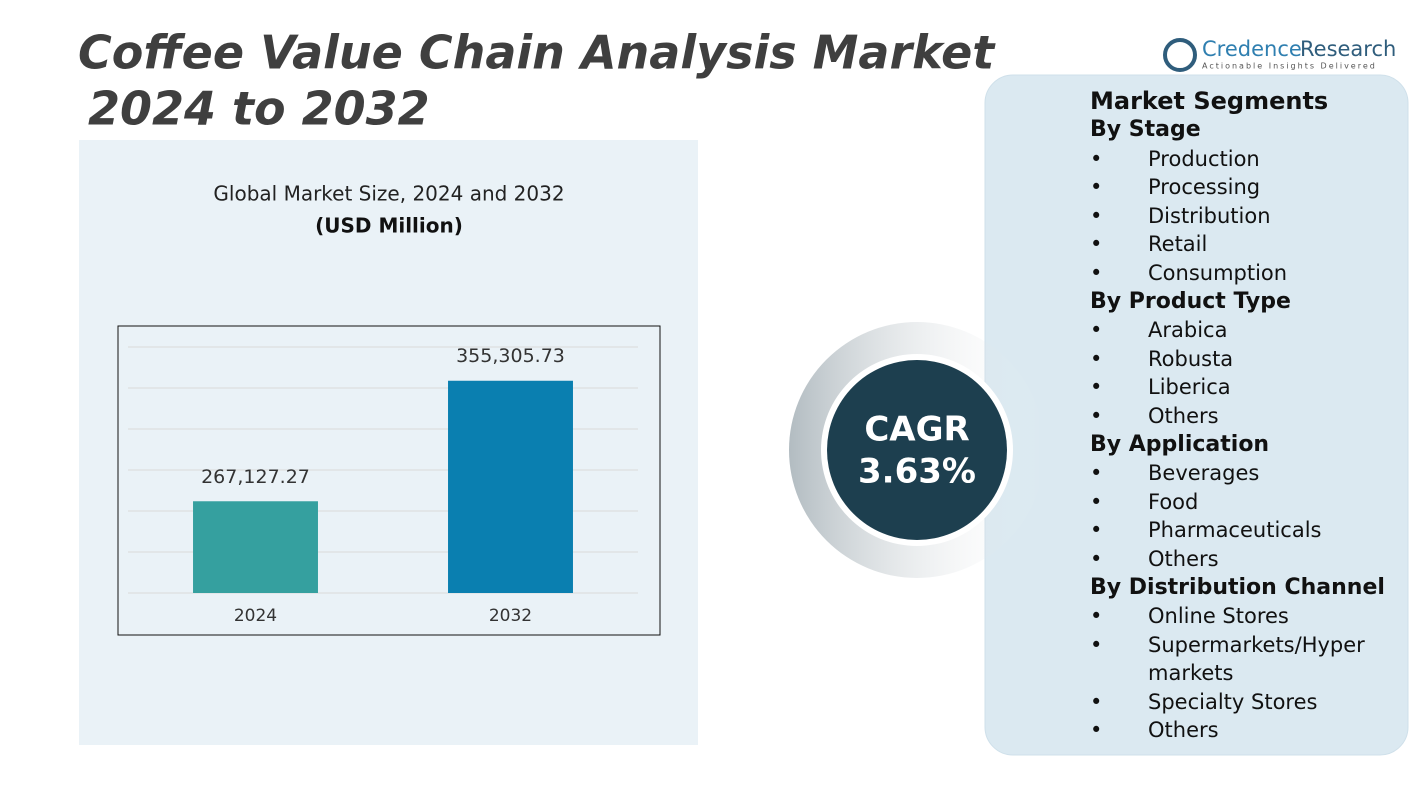 This screenshot has height=804, width=1428. Describe the element at coordinates (389, 226) in the screenshot. I see `chart-subtitle: (USD Million)` at that location.